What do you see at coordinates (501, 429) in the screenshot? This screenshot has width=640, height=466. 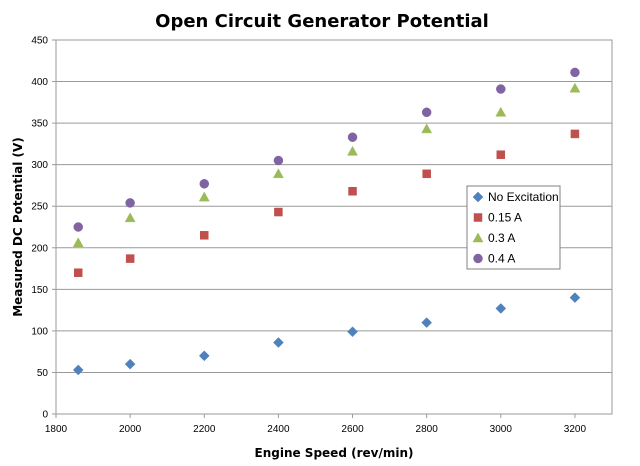 I see `x-tick-label: 3000` at bounding box center [501, 429].